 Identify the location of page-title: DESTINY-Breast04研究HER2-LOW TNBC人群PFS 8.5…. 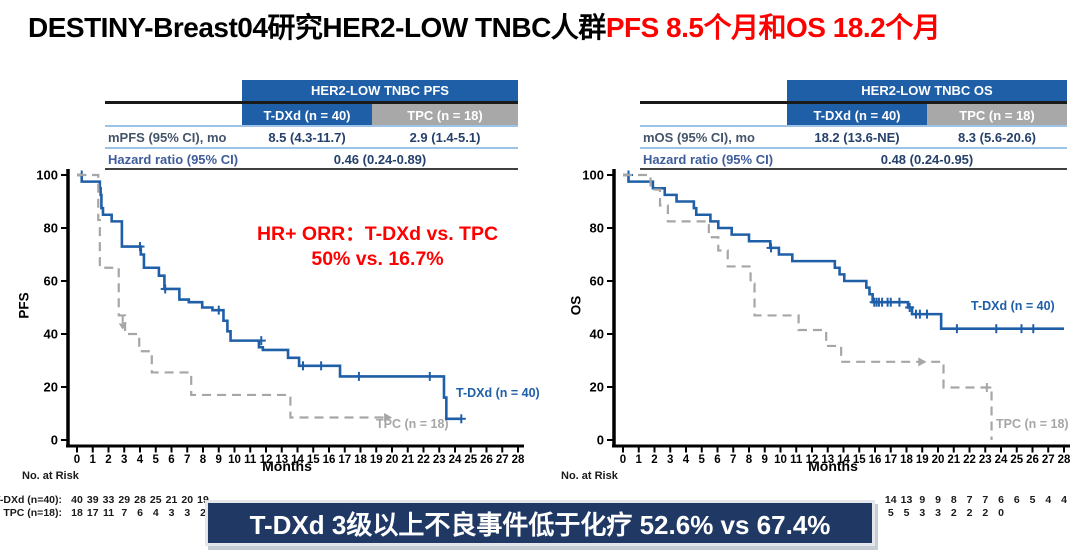
(484, 26).